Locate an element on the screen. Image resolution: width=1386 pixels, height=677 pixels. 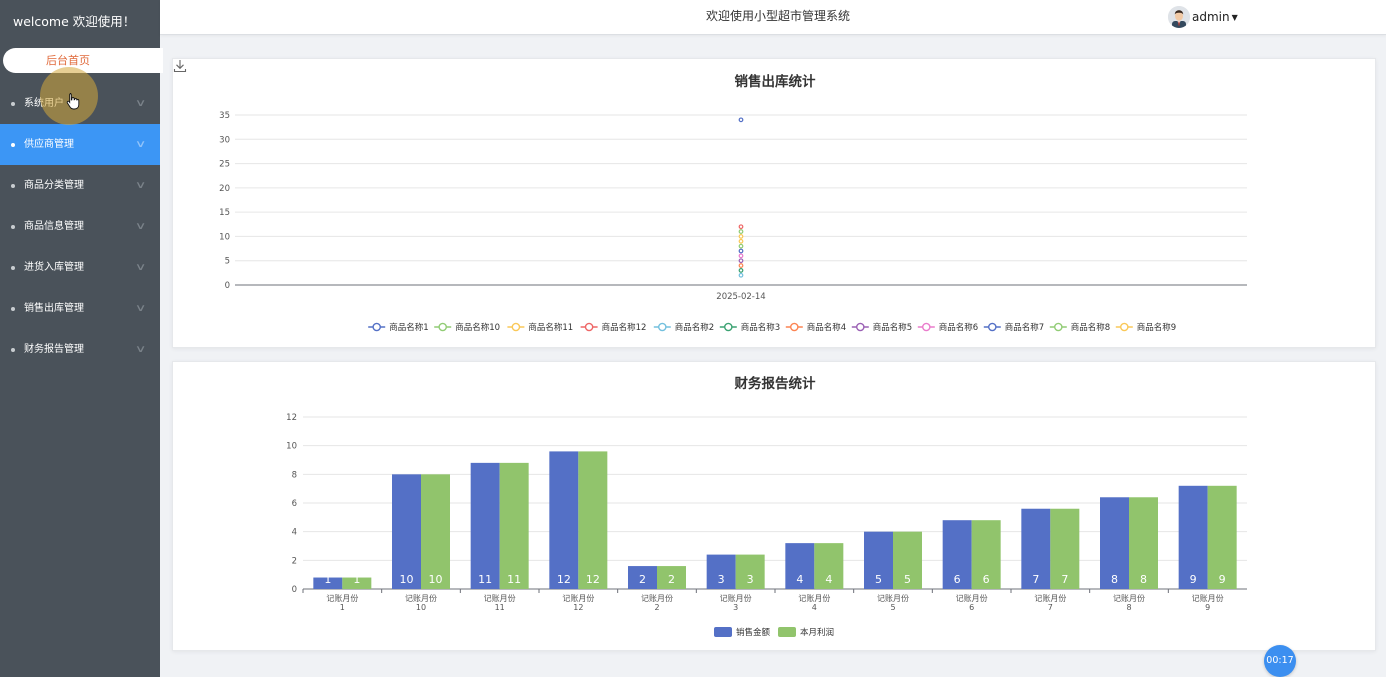
legend-label: 商品名称7 is located at coordinates (1024, 327).